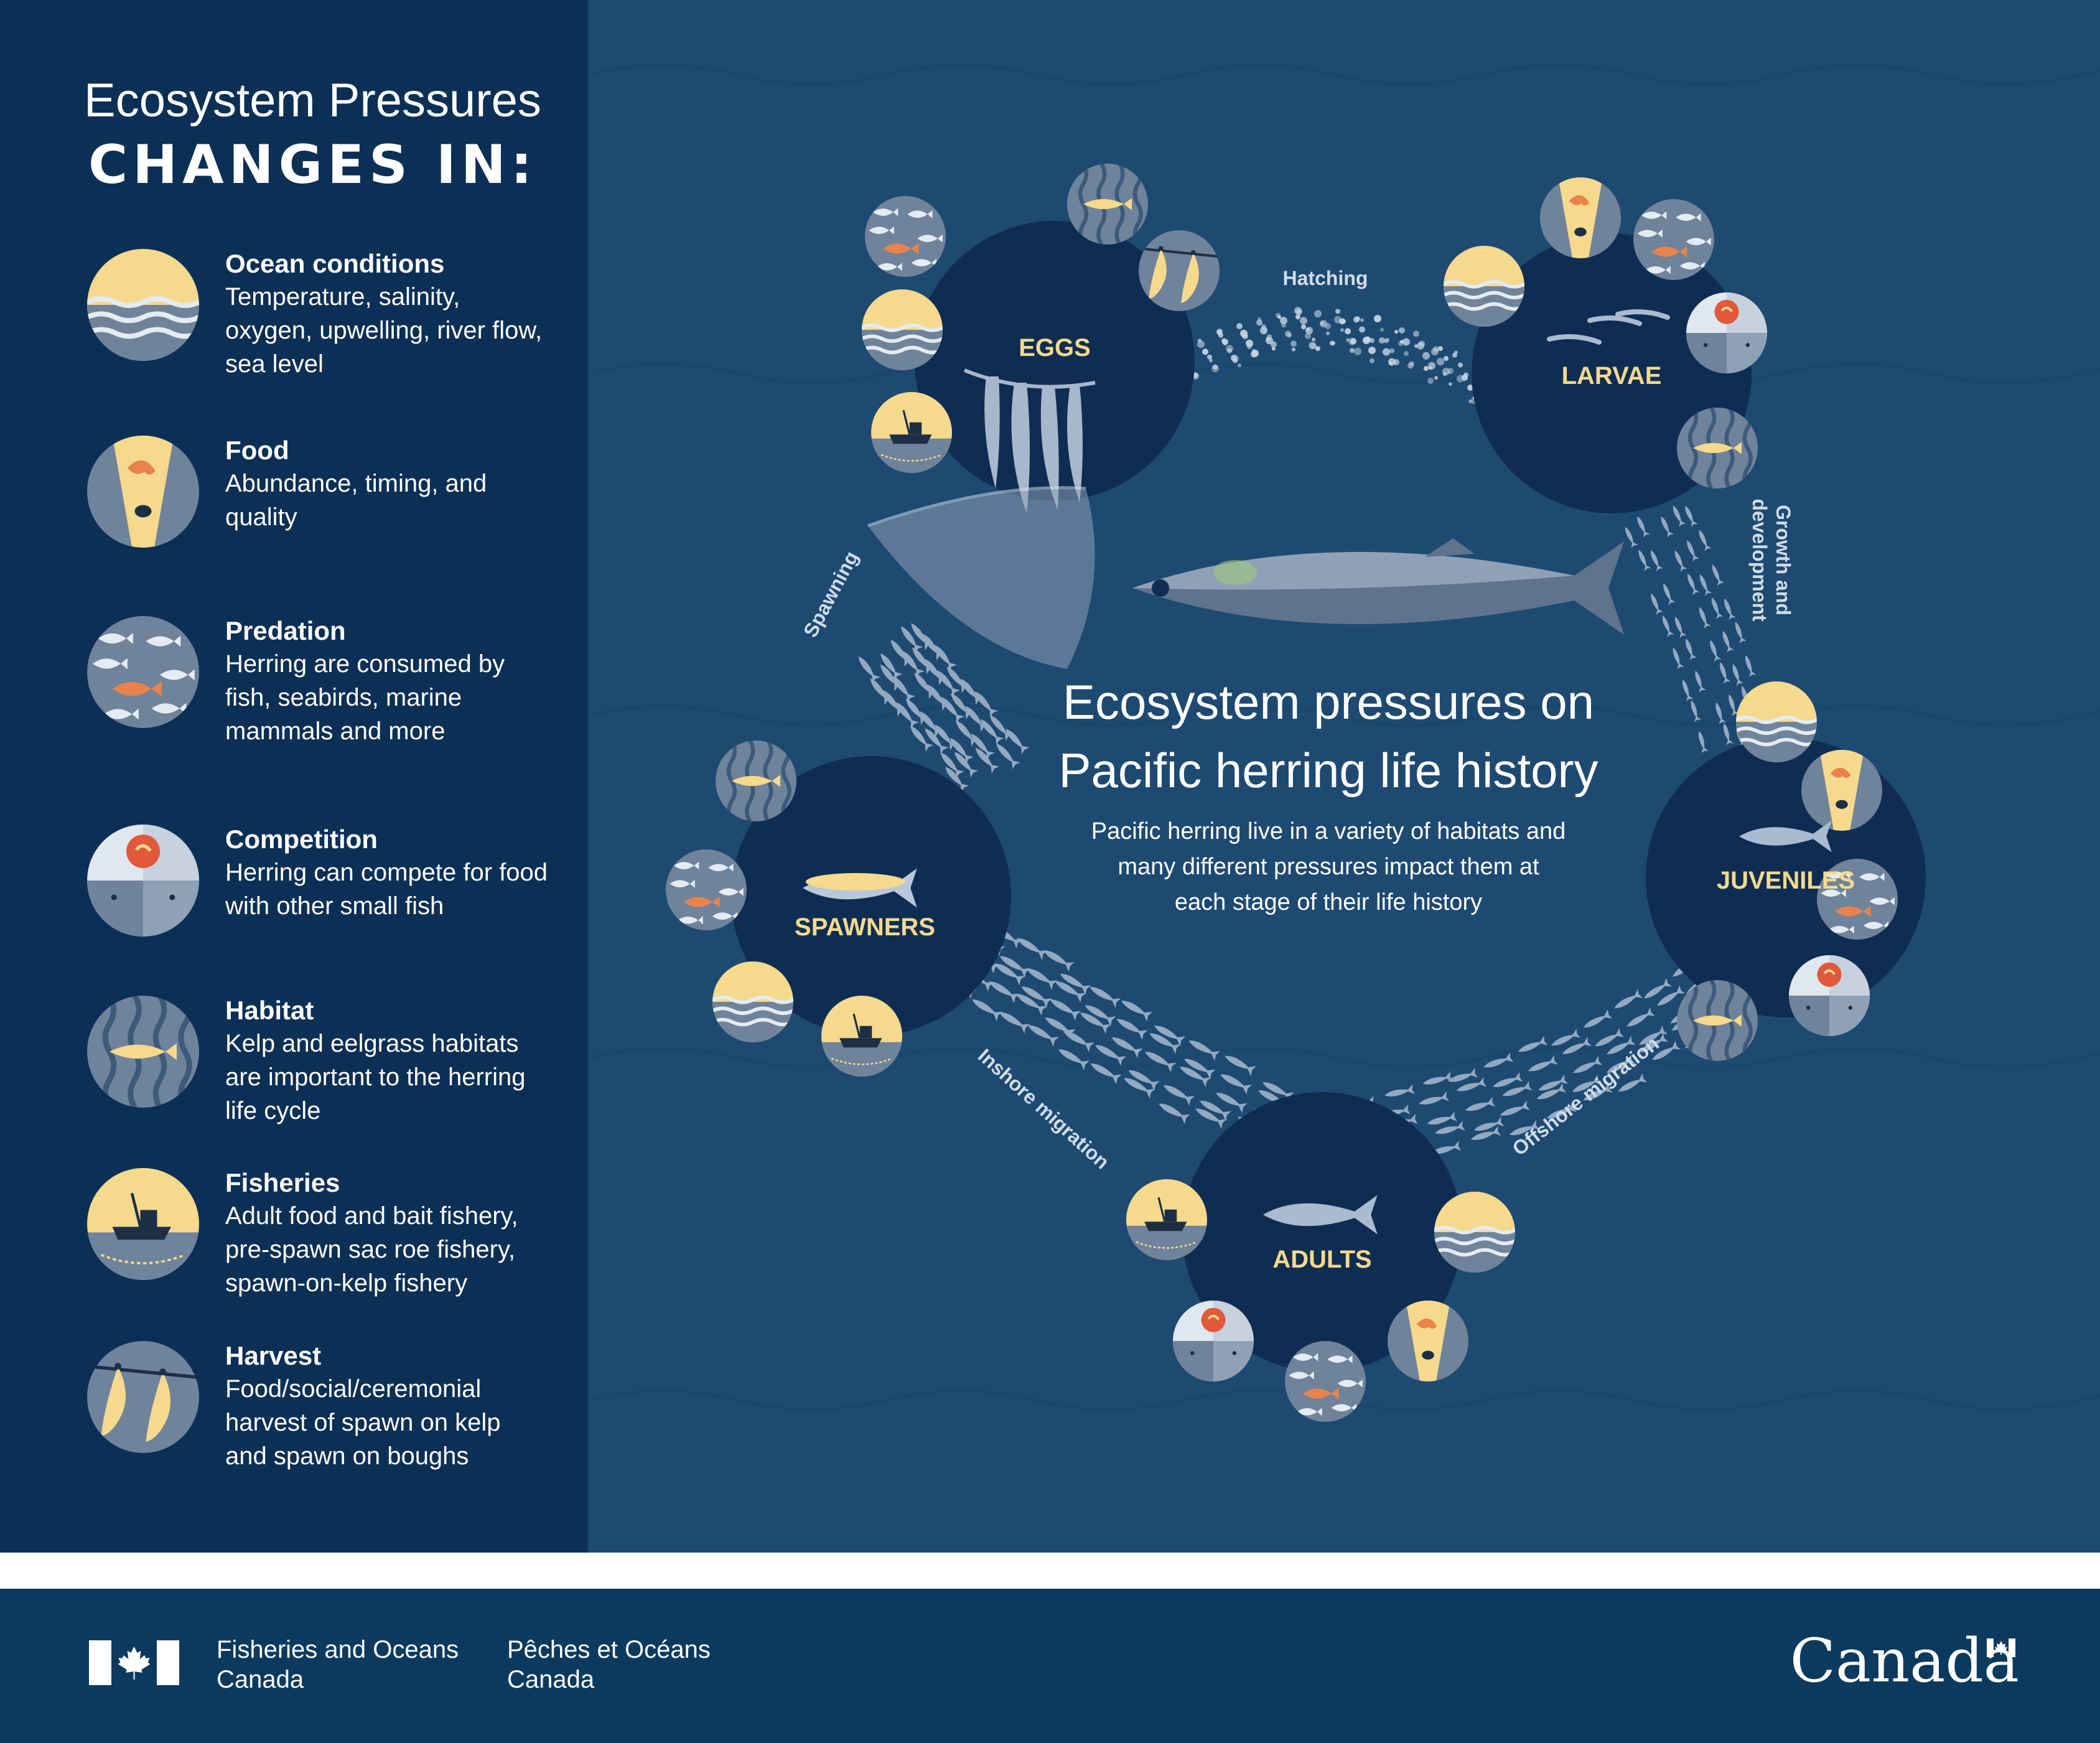  What do you see at coordinates (856, 881) in the screenshot?
I see `spawner-roe` at bounding box center [856, 881].